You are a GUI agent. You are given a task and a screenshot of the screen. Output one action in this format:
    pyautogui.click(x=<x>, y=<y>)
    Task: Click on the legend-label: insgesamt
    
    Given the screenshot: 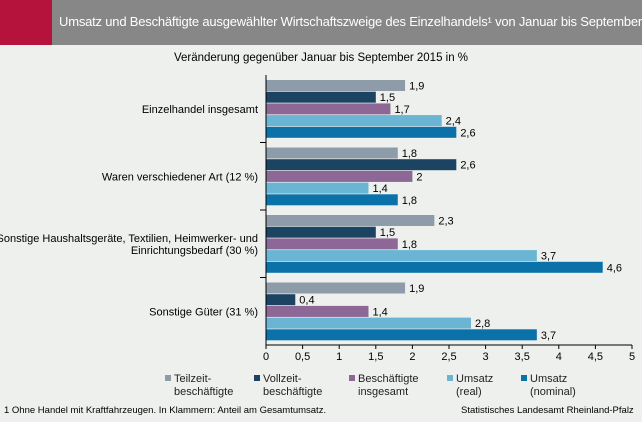 What is the action you would take?
    pyautogui.click(x=383, y=392)
    